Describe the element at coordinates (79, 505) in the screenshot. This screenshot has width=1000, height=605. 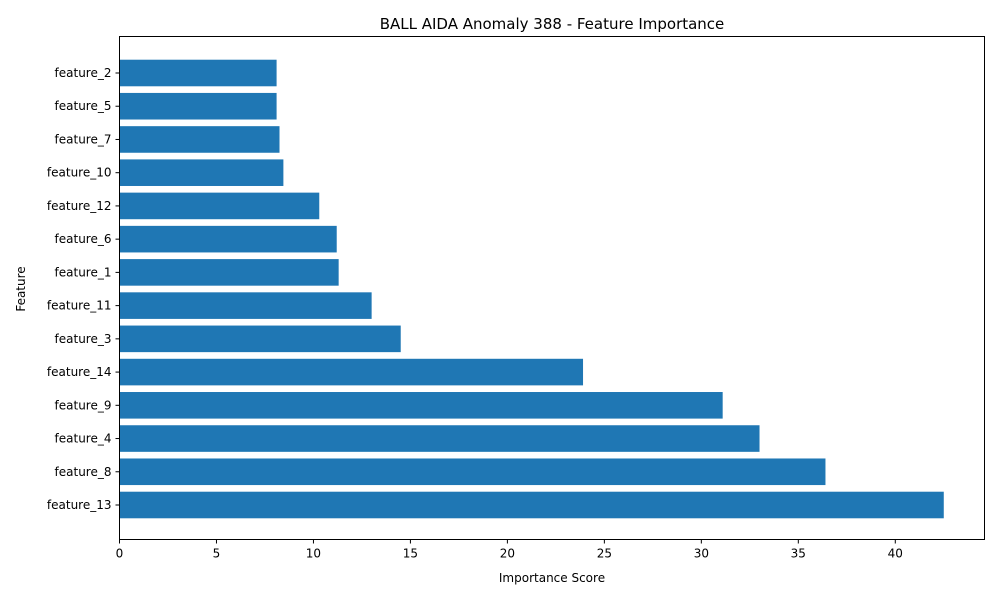
I see `y-tick-label: feature_13` at that location.